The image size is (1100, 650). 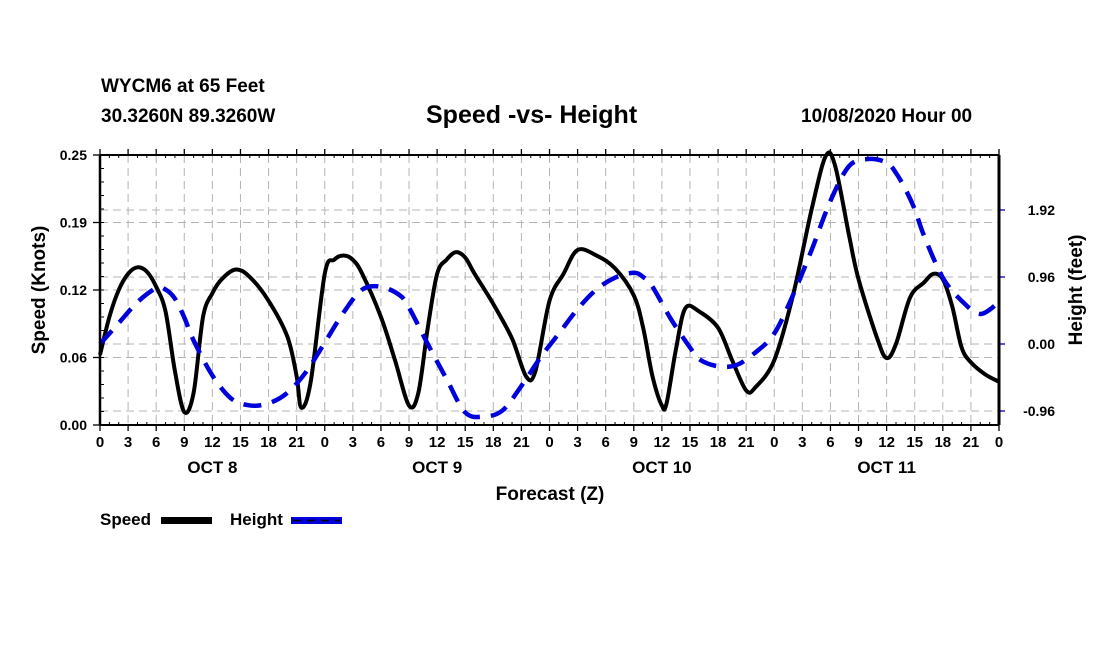 I want to click on forecast-datetime: 10/08/2020 Hour 00, so click(x=887, y=116).